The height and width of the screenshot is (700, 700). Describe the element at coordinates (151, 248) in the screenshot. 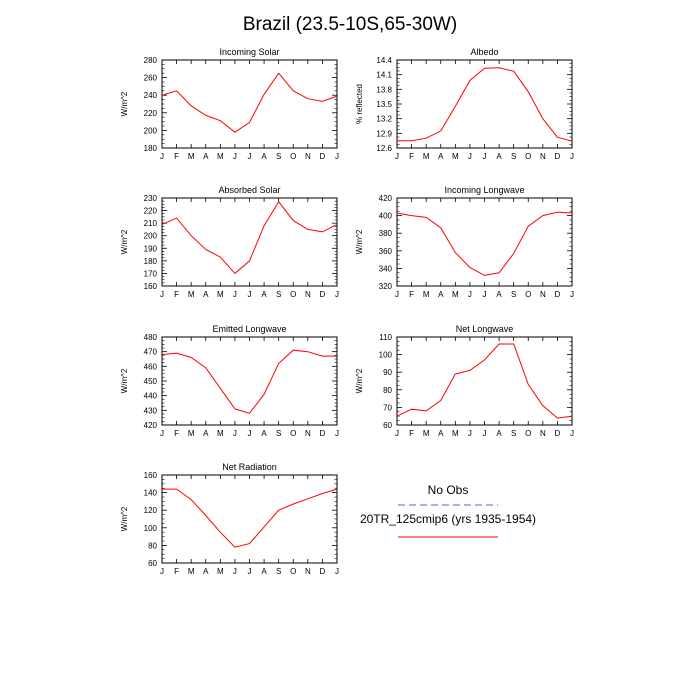

I see `y-tick-label: 190` at that location.